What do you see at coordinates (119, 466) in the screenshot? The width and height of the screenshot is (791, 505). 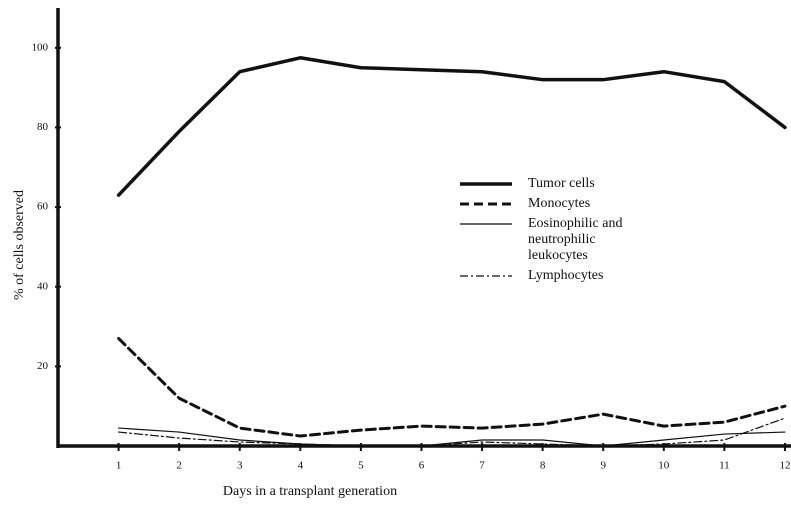 I see `x-tick-label: 1` at bounding box center [119, 466].